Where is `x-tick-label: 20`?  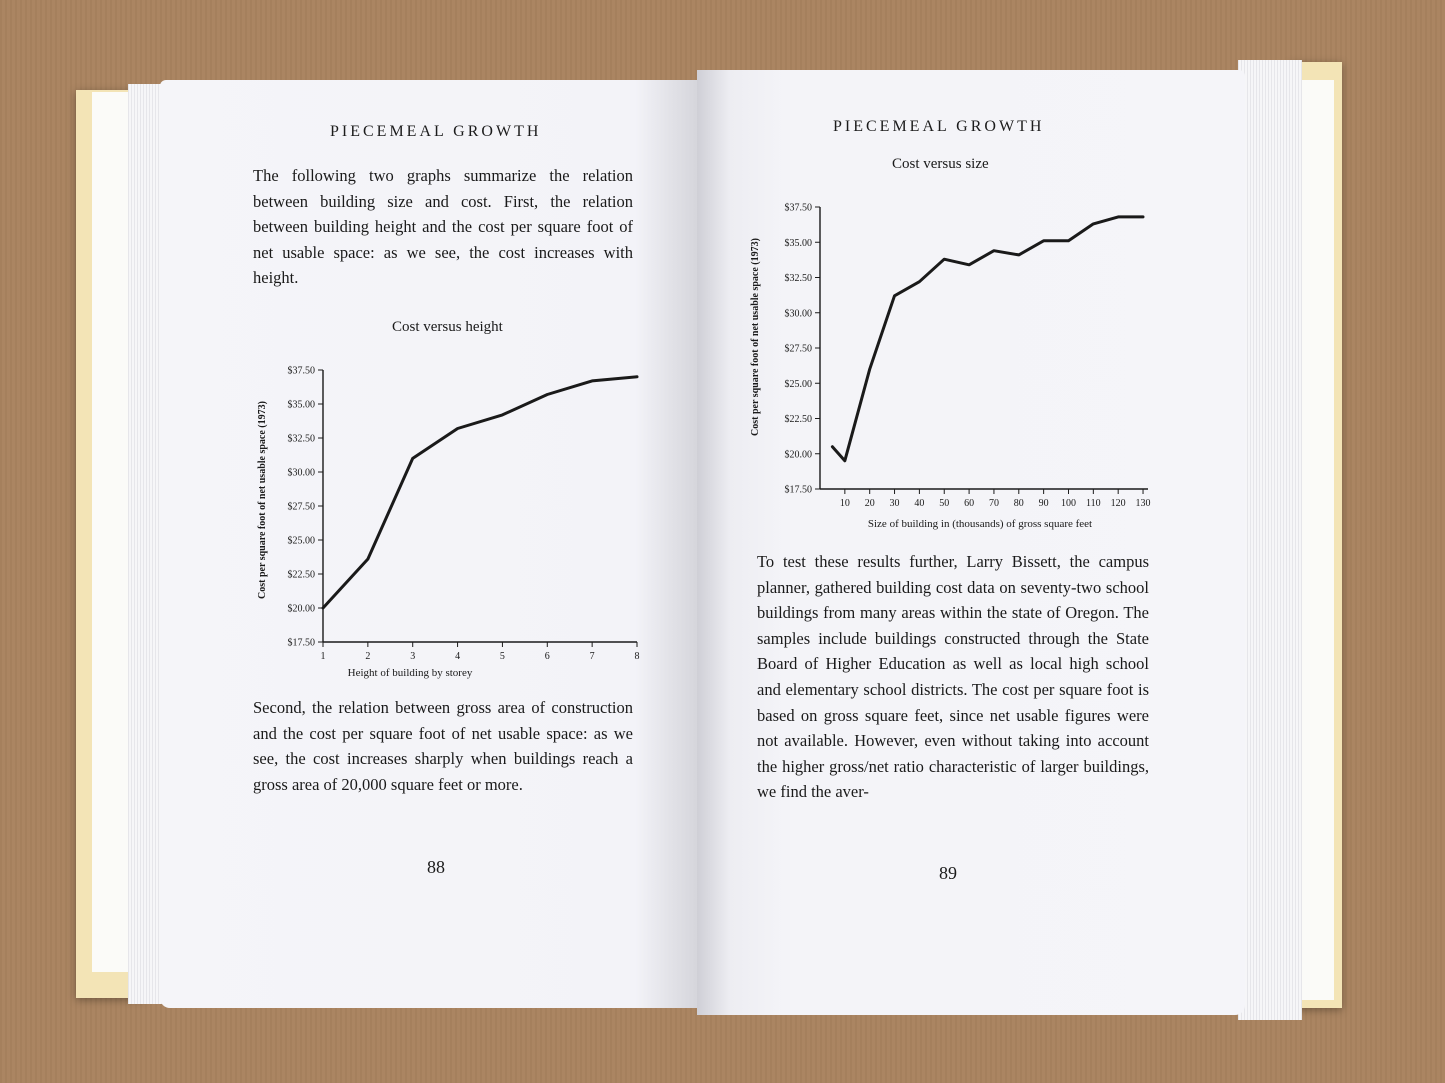 x-tick-label: 20 is located at coordinates (870, 503).